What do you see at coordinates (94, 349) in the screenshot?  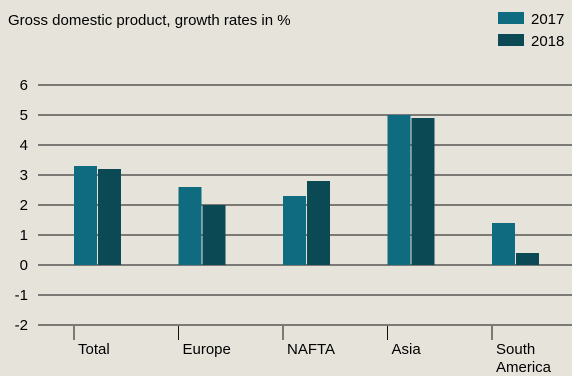 I see `category-label: Total` at bounding box center [94, 349].